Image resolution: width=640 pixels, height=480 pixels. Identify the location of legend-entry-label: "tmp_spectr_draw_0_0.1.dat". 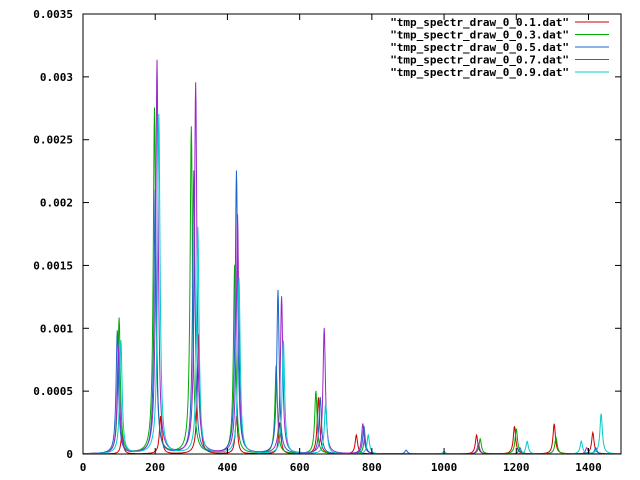
(479, 22).